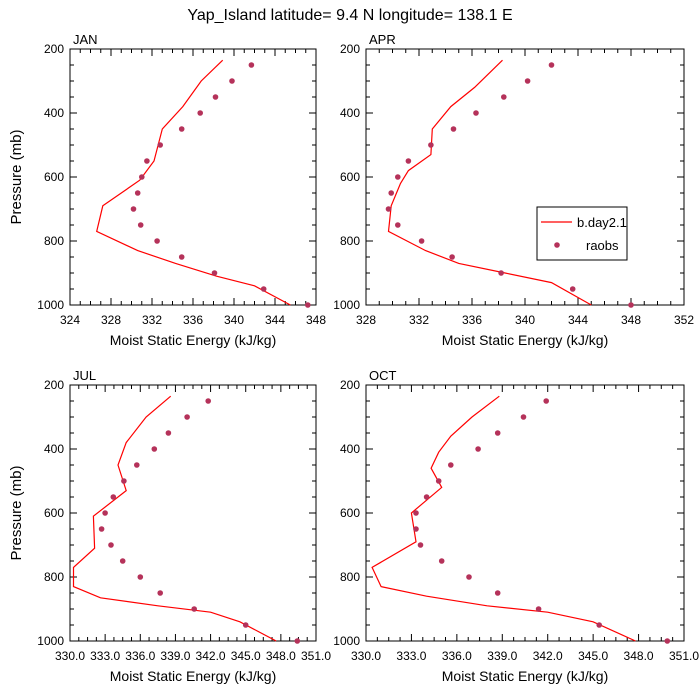  I want to click on legend-model-label: b.day2.1, so click(602, 222).